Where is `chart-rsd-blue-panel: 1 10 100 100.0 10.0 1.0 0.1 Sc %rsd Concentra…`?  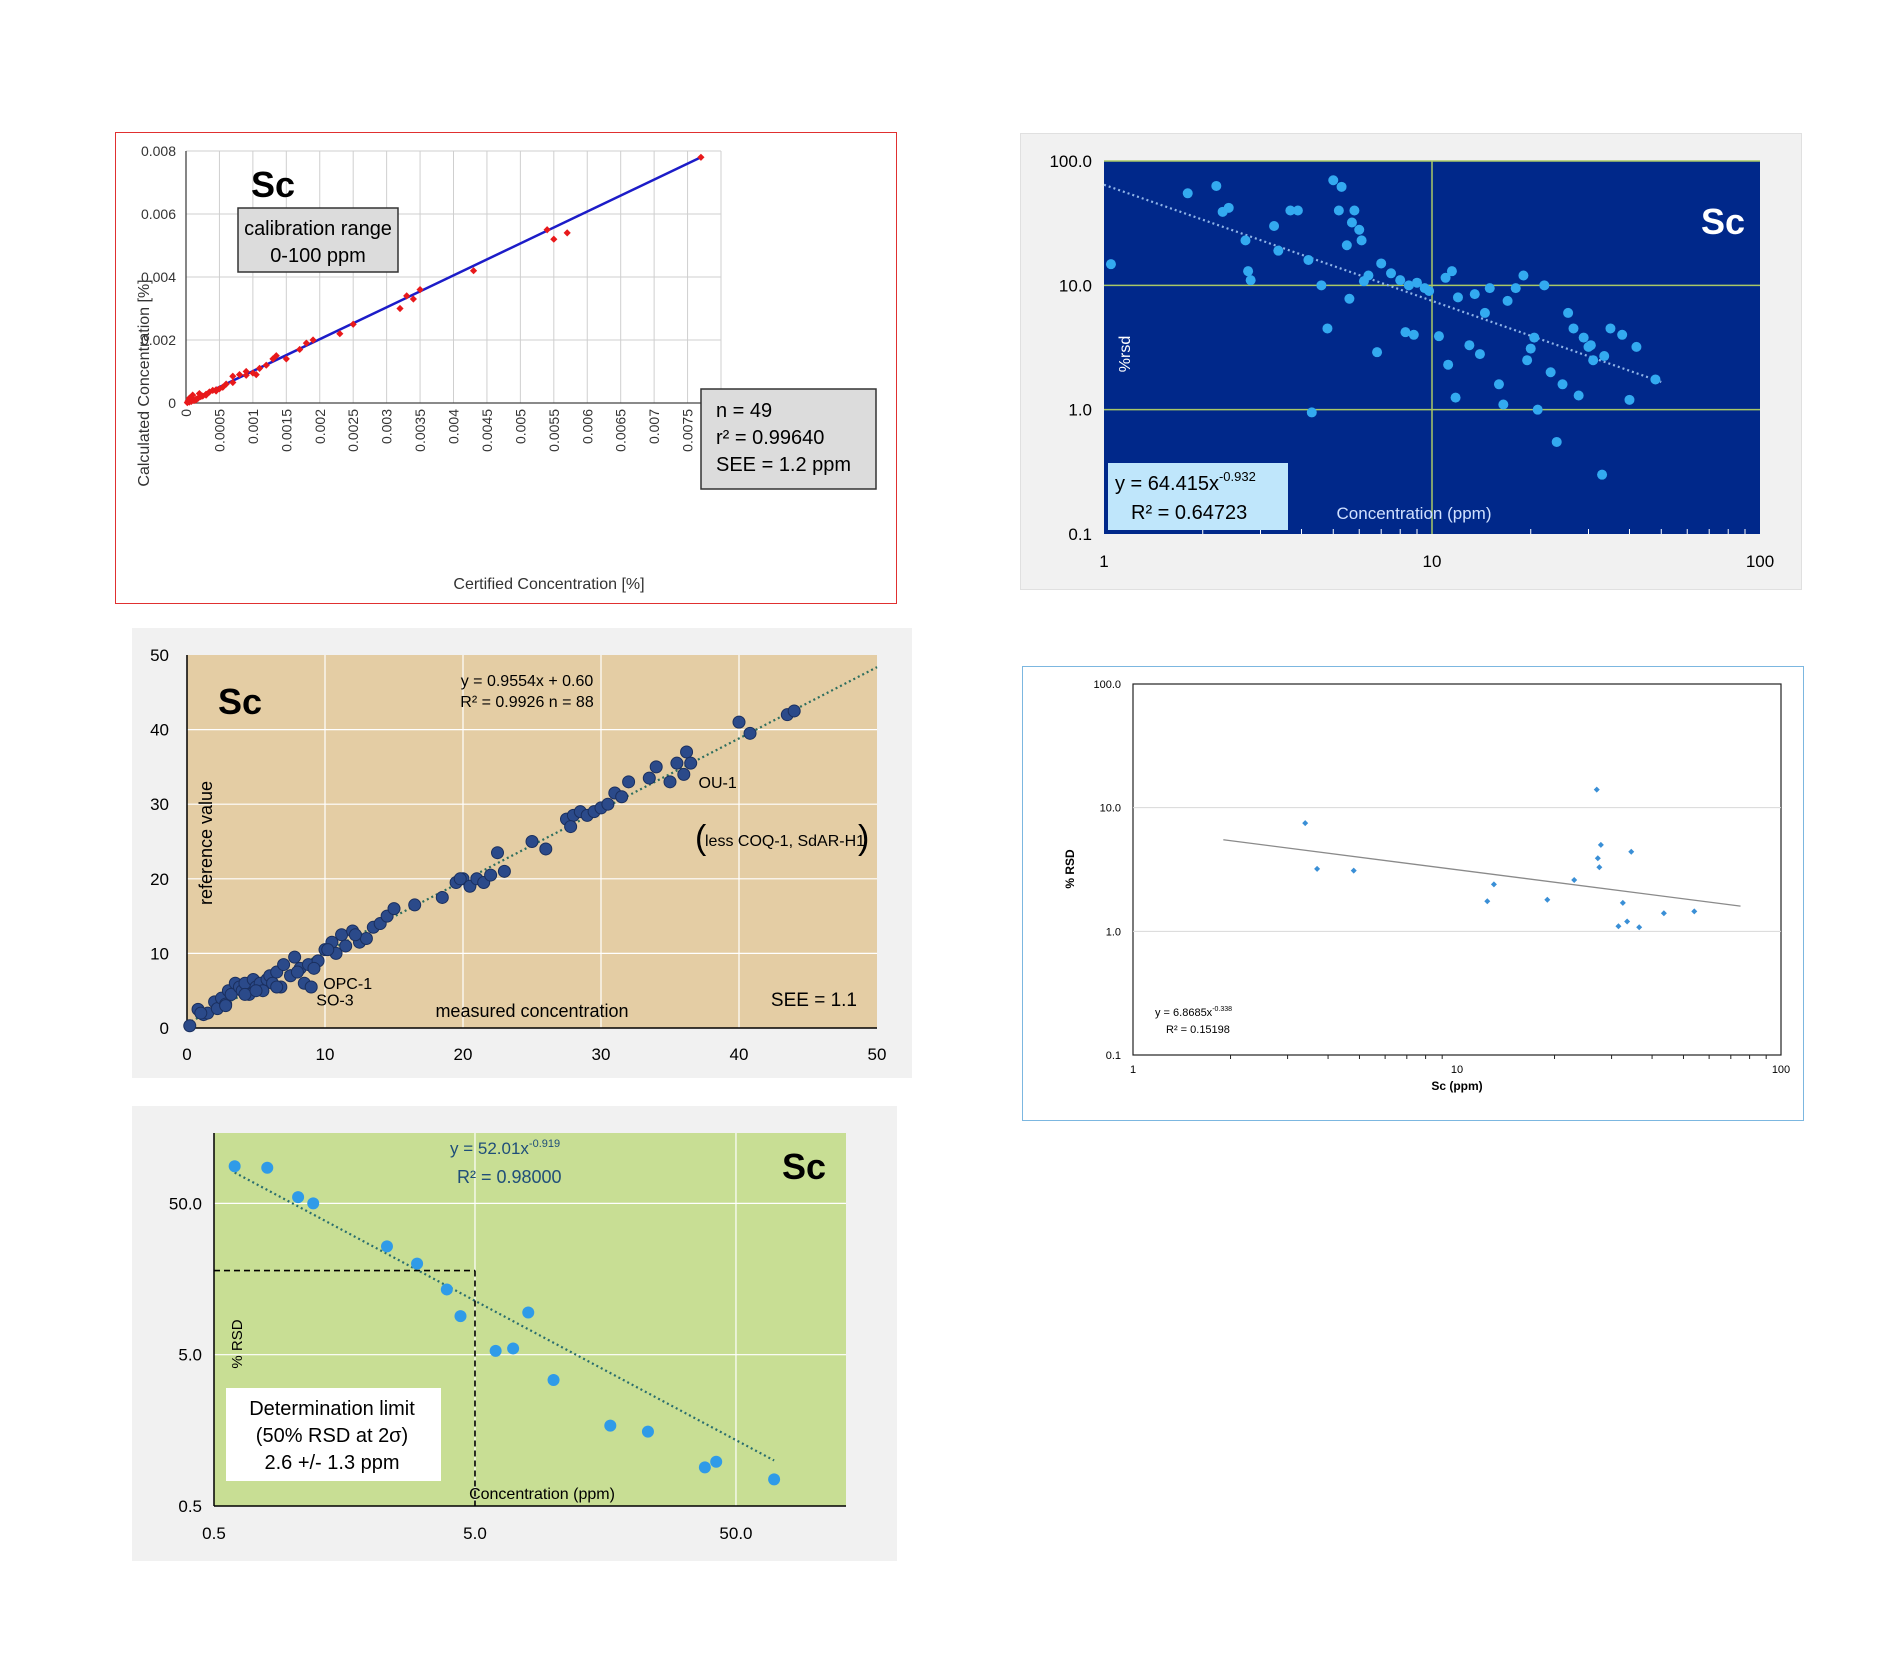 chart-rsd-blue-panel: 1 10 100 100.0 10.0 1.0 0.1 Sc %rsd Concentra… is located at coordinates (1411, 361).